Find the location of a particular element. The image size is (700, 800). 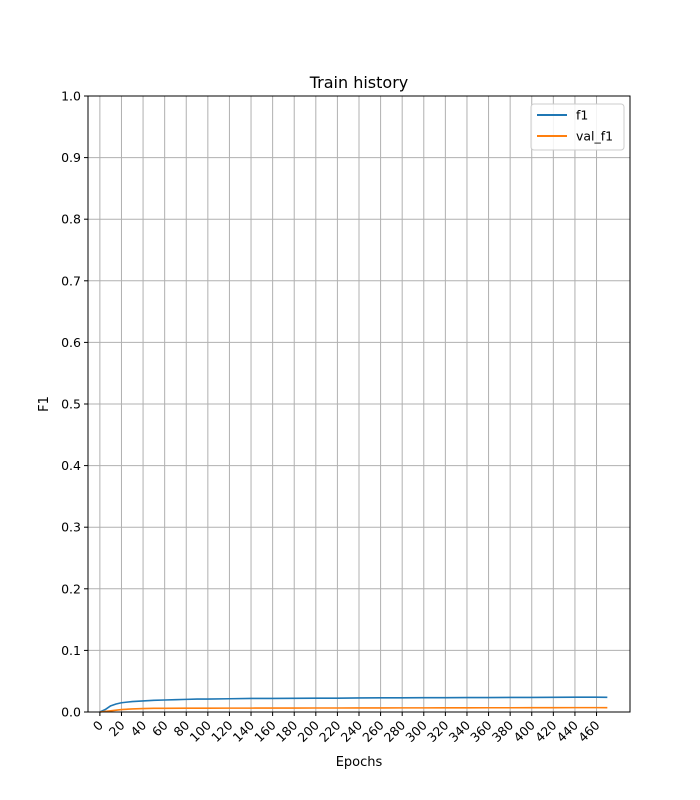

chart-title: Train history is located at coordinates (359, 82).